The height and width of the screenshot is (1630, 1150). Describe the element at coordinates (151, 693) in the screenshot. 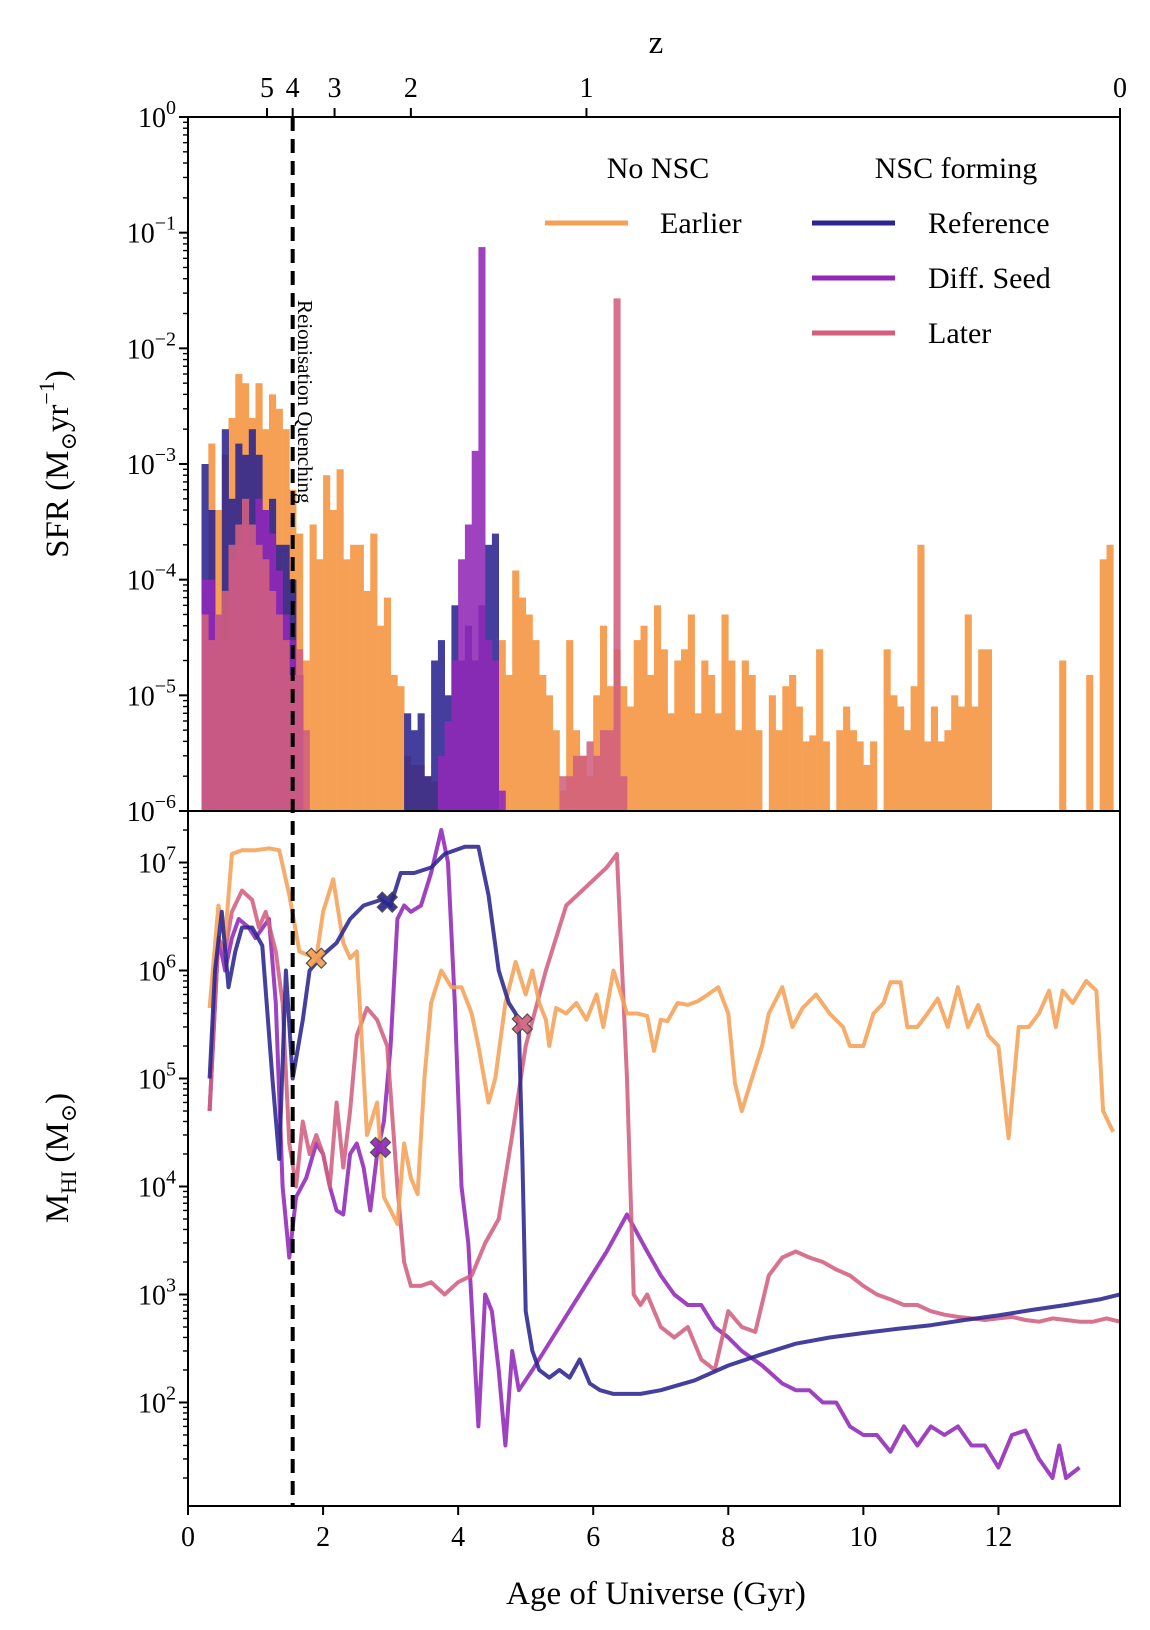

I see `sfr-ytick-label: 10⁻⁵` at that location.